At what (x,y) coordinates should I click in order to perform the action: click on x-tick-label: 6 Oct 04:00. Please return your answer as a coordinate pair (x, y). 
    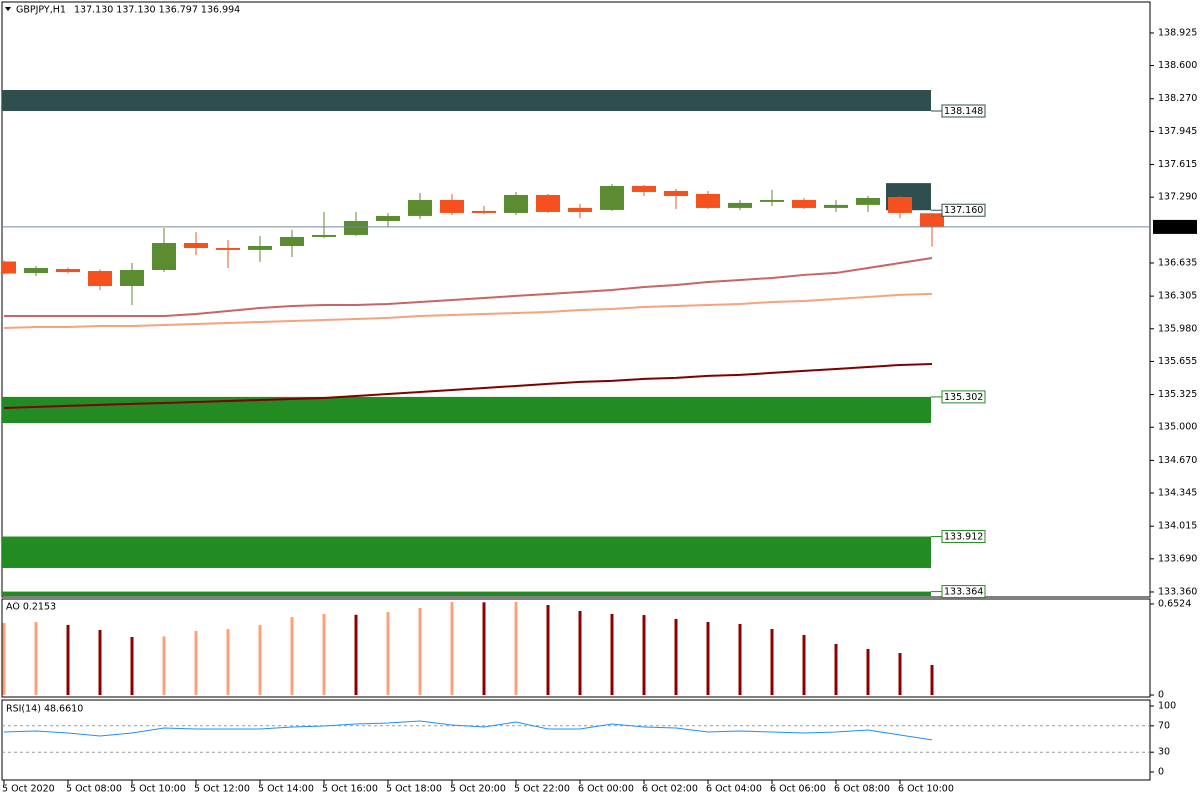
    Looking at the image, I should click on (734, 789).